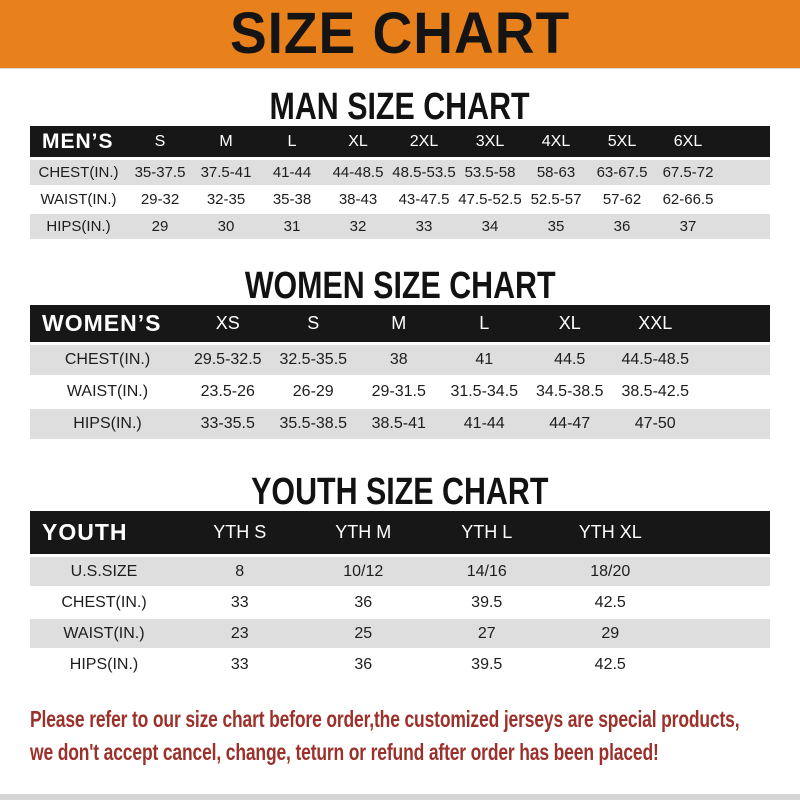 This screenshot has width=800, height=800. Describe the element at coordinates (400, 227) in the screenshot. I see `table-row: HIPS(IN.) 29 30 31 32 33 34 35 36 37` at that location.